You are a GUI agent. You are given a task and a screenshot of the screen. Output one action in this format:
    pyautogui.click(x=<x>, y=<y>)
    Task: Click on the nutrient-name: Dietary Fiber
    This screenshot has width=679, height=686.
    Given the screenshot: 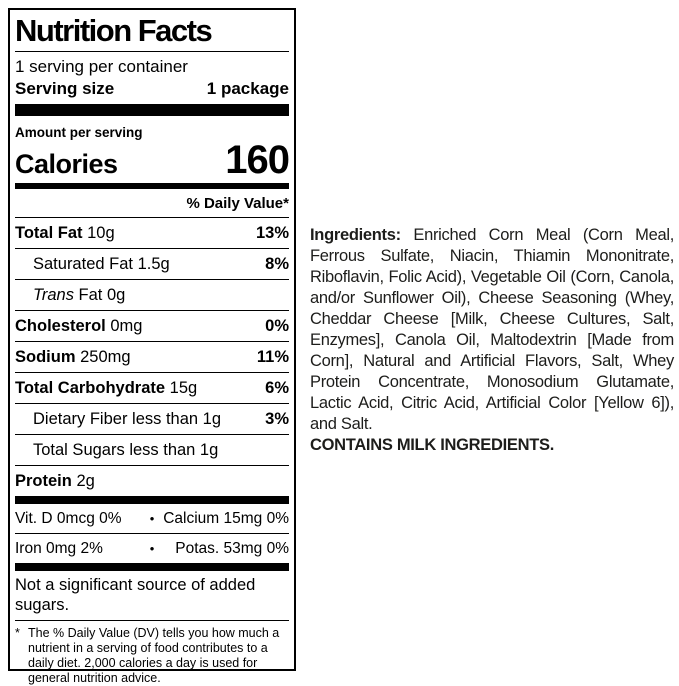 What is the action you would take?
    pyautogui.click(x=80, y=419)
    